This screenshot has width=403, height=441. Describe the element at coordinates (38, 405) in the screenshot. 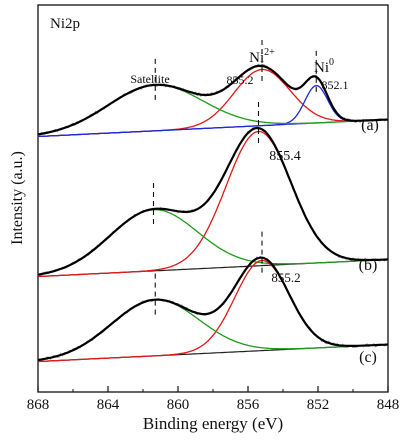

I see `x-tick-label-868: 868` at that location.